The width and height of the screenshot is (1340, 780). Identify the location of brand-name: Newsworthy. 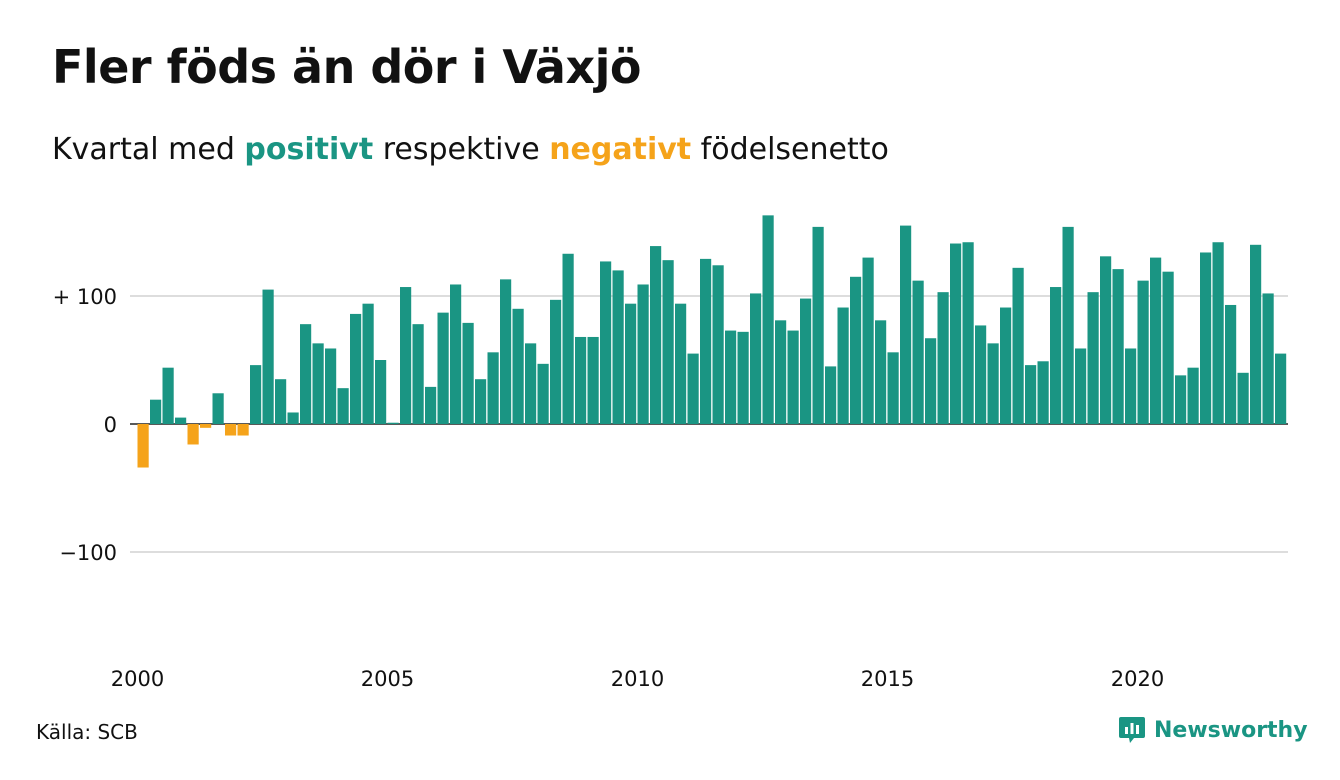
(1231, 730).